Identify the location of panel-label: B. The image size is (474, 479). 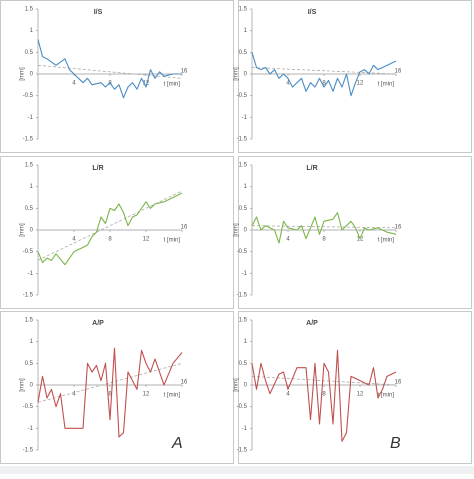
(395, 443).